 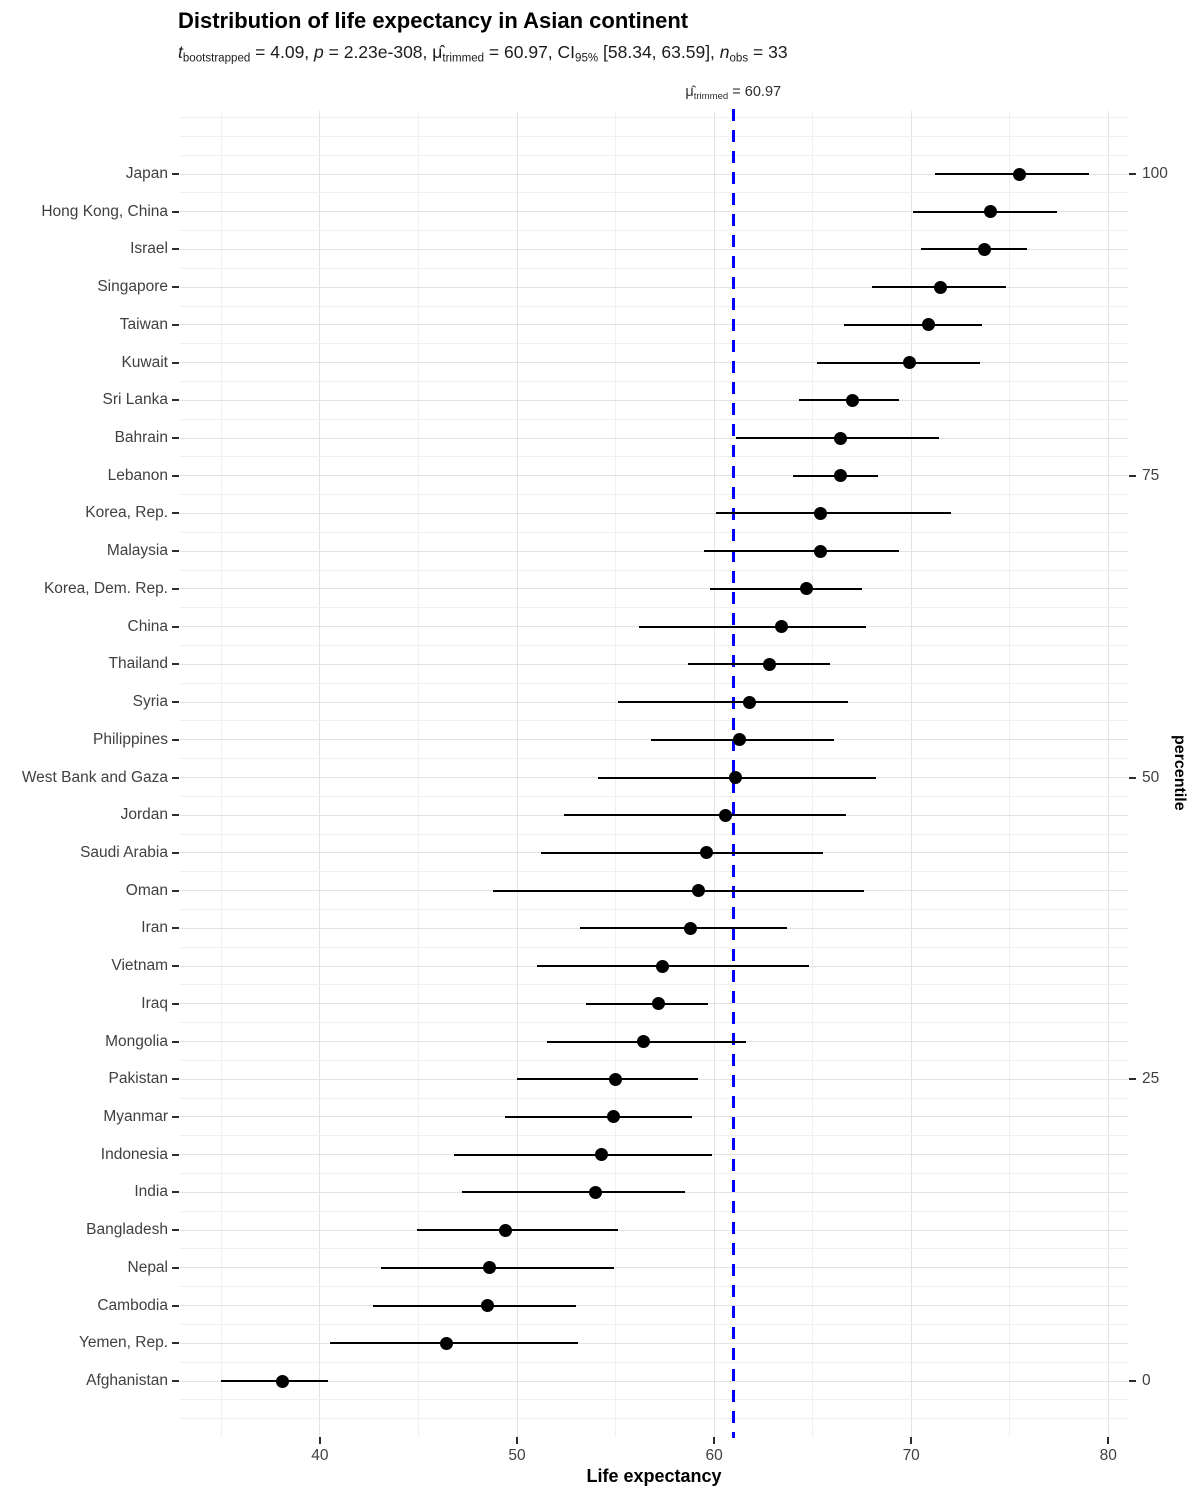 What do you see at coordinates (149, 249) in the screenshot?
I see `country-label: Israel` at bounding box center [149, 249].